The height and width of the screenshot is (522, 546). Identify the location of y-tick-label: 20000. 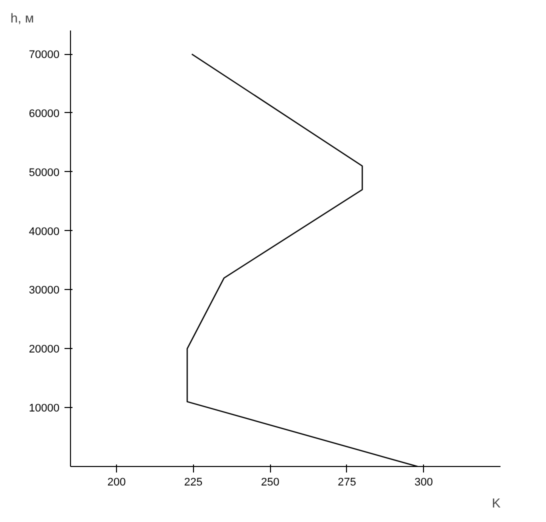
(44, 350).